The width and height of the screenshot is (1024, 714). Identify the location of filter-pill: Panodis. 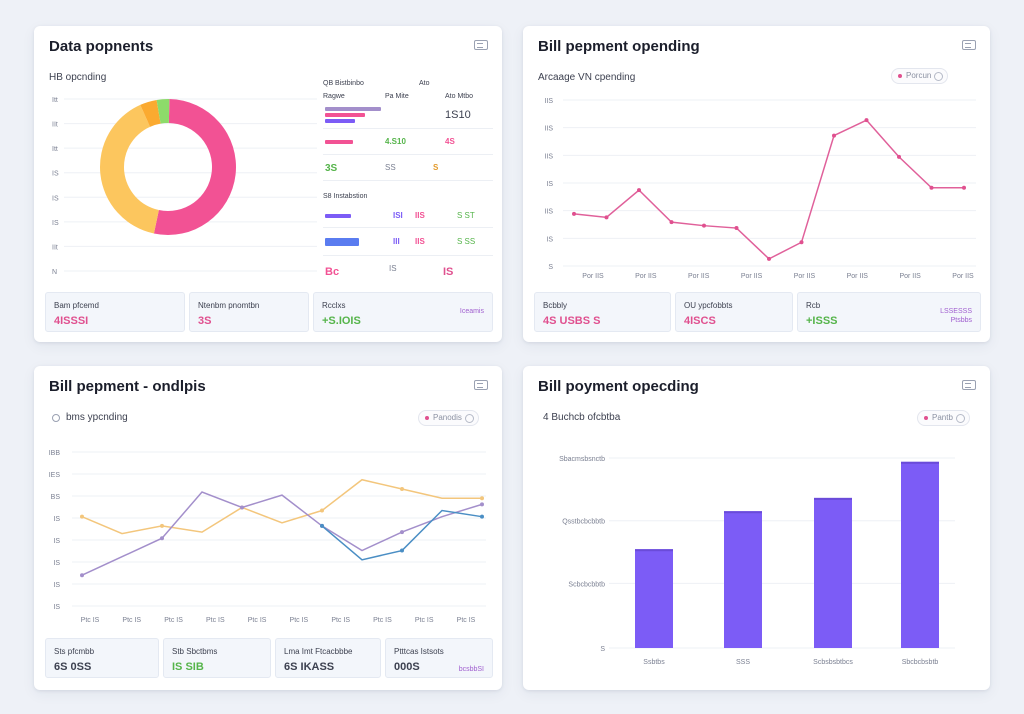
(448, 418).